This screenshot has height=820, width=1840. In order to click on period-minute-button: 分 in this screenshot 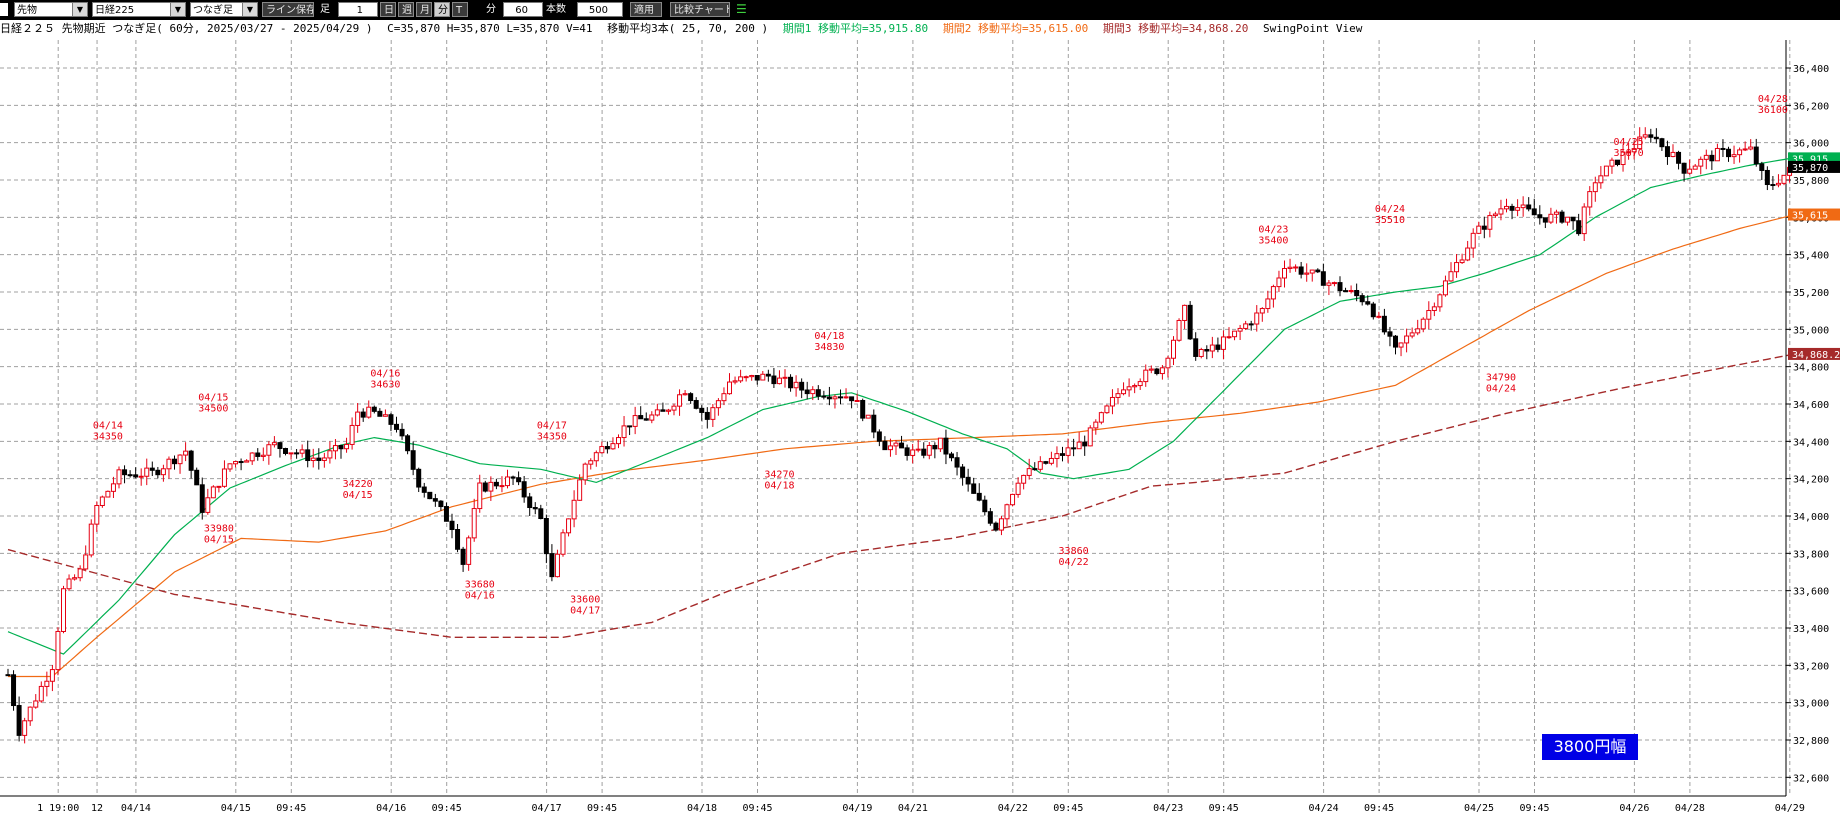, I will do `click(442, 9)`.